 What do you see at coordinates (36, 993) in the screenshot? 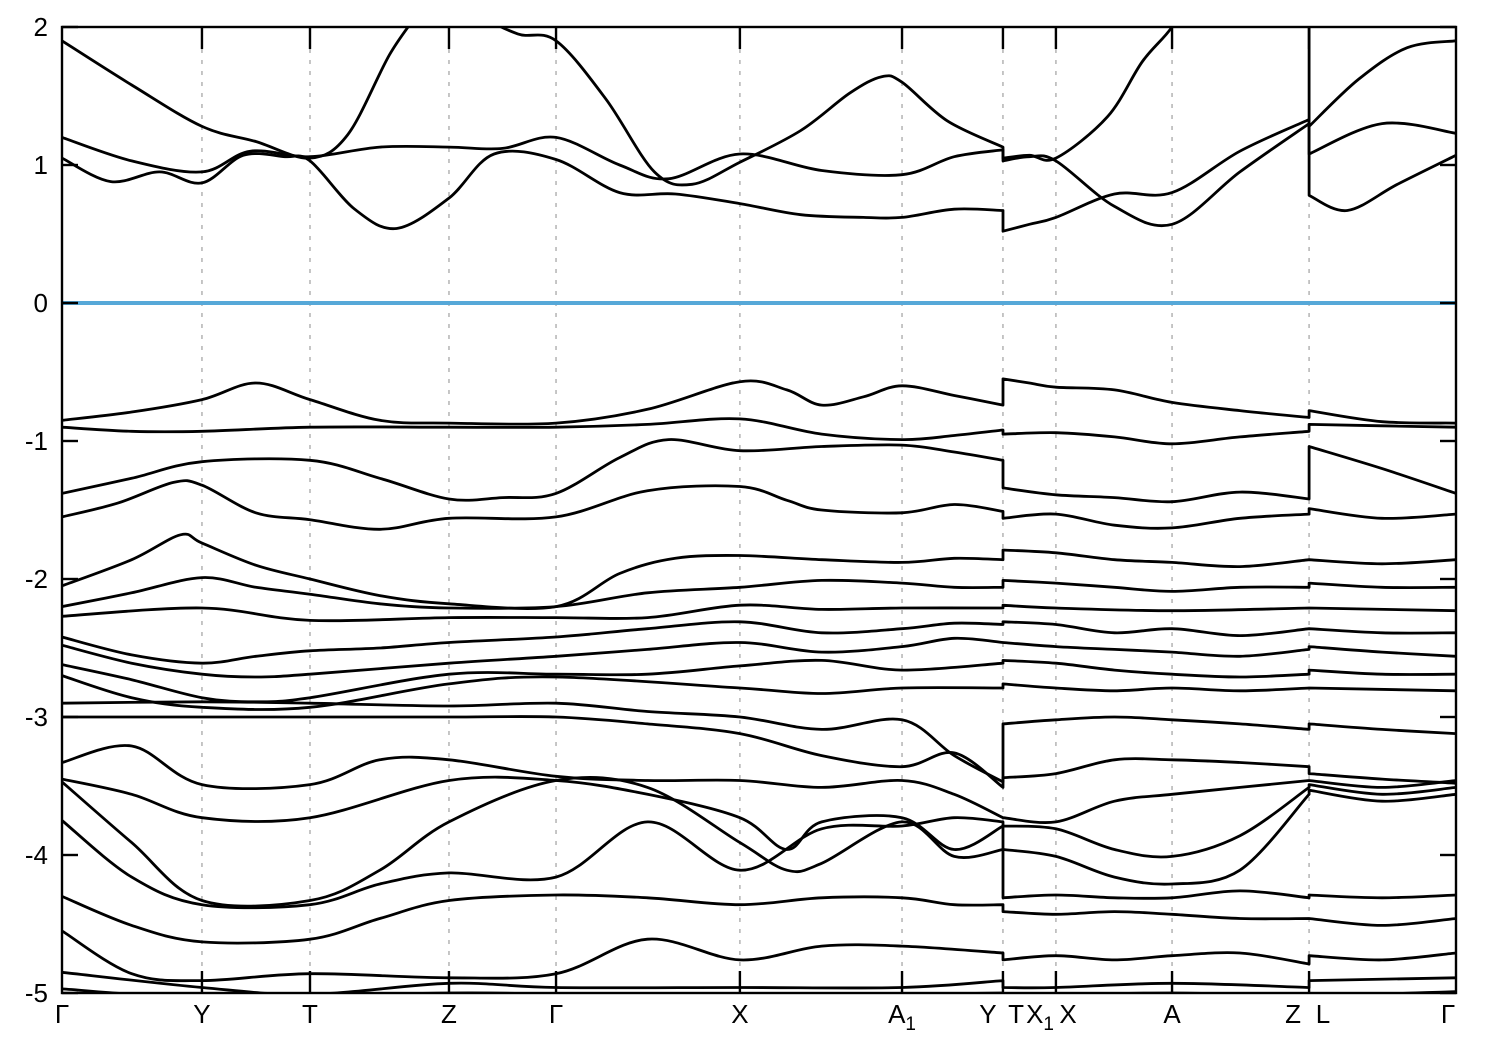
I see `y-tick-label: -5` at bounding box center [36, 993].